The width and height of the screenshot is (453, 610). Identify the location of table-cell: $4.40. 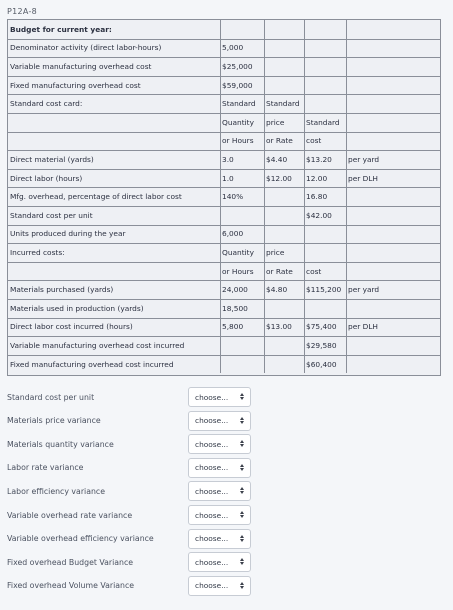
(277, 159).